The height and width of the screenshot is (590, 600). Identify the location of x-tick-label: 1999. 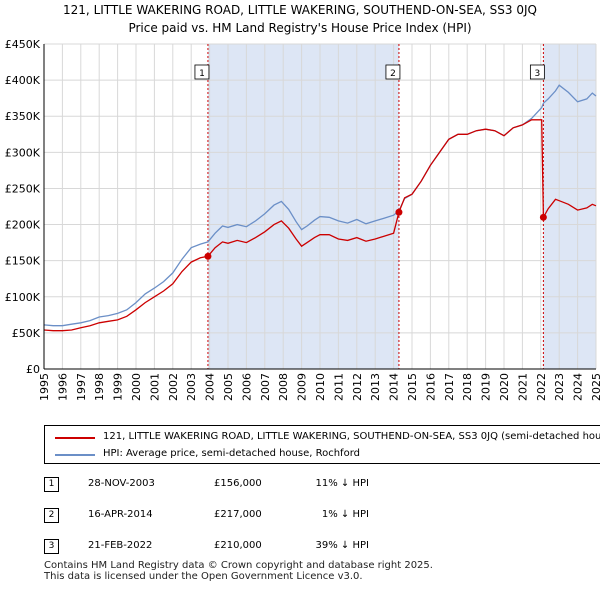
(118, 387).